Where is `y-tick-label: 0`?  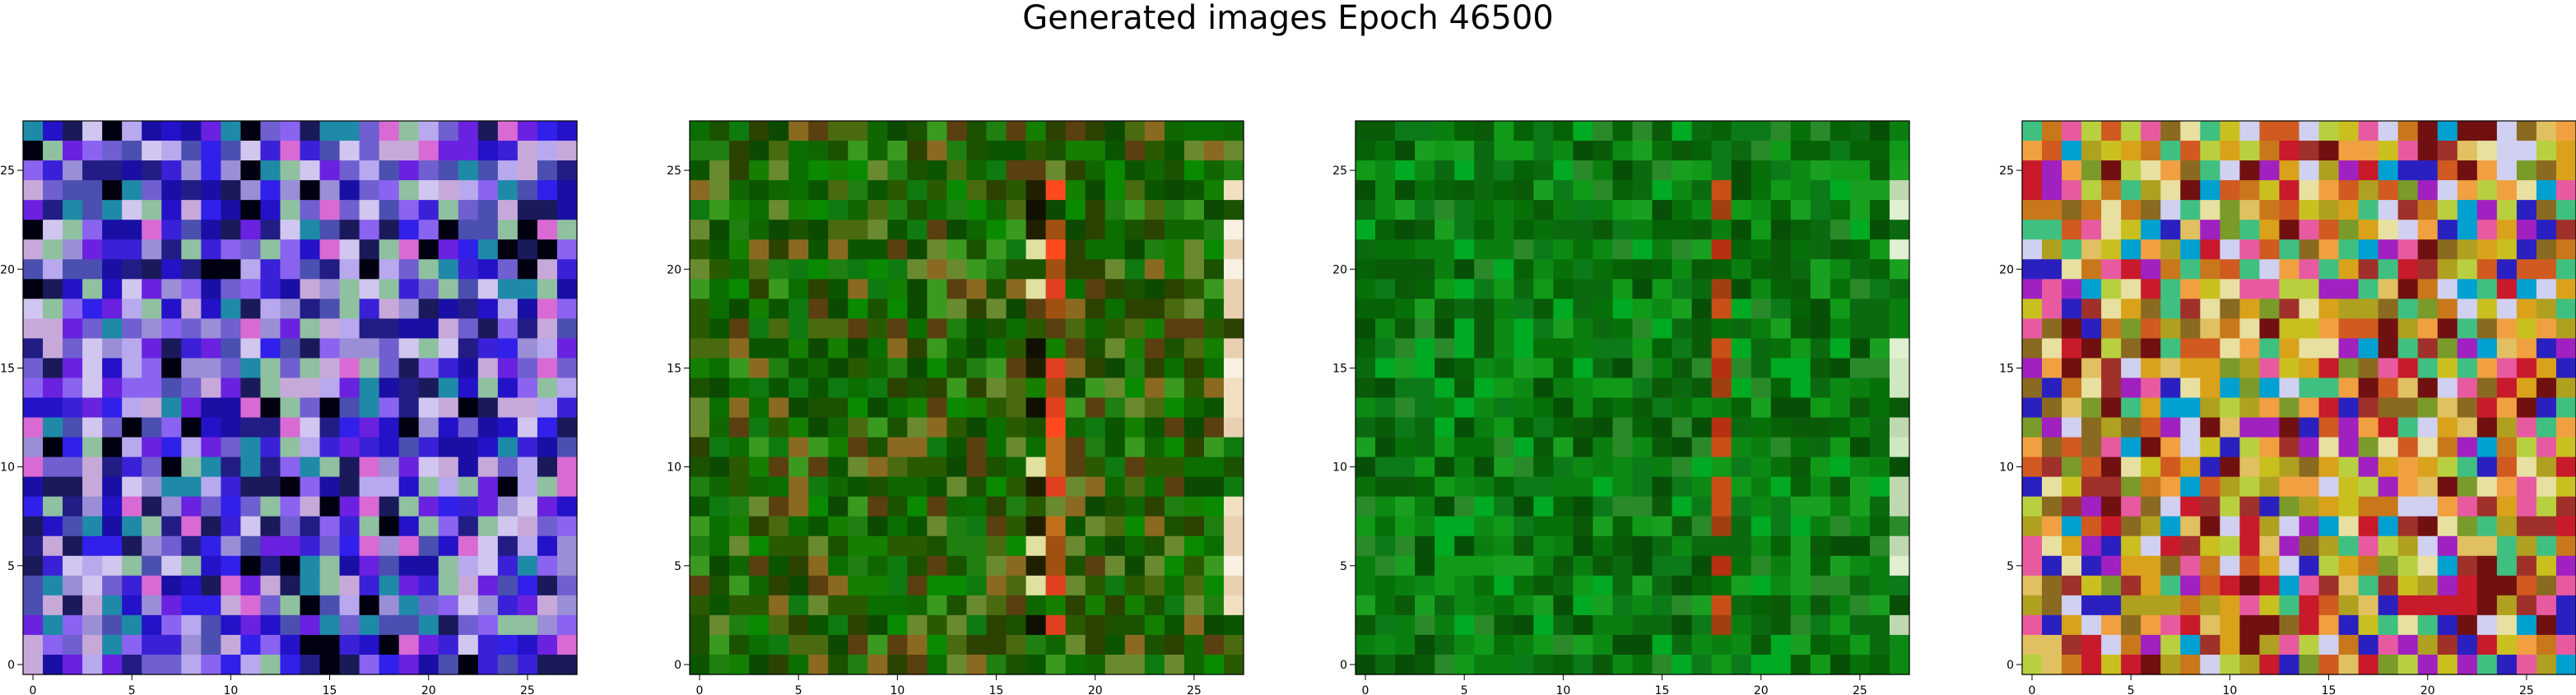
y-tick-label: 0 is located at coordinates (2010, 665).